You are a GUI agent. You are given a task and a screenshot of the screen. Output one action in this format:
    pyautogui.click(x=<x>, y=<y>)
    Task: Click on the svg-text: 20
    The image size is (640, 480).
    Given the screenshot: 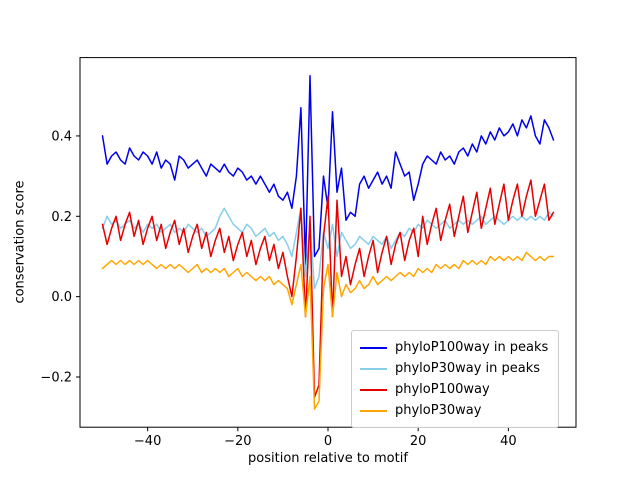 What is the action you would take?
    pyautogui.click(x=418, y=441)
    